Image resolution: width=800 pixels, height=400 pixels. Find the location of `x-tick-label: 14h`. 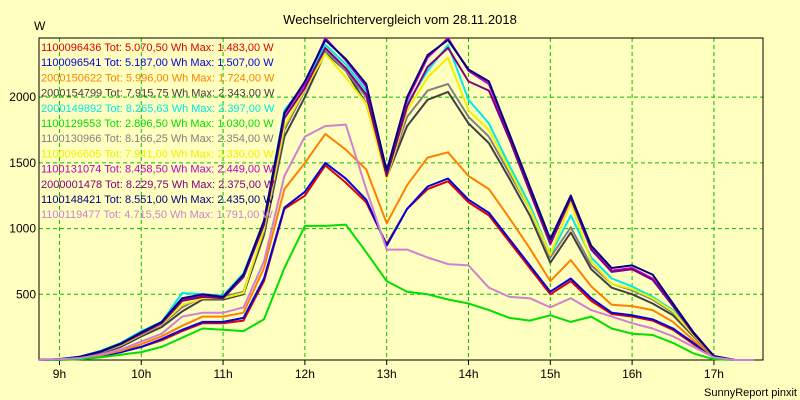

x-tick-label: 14h is located at coordinates (468, 374).